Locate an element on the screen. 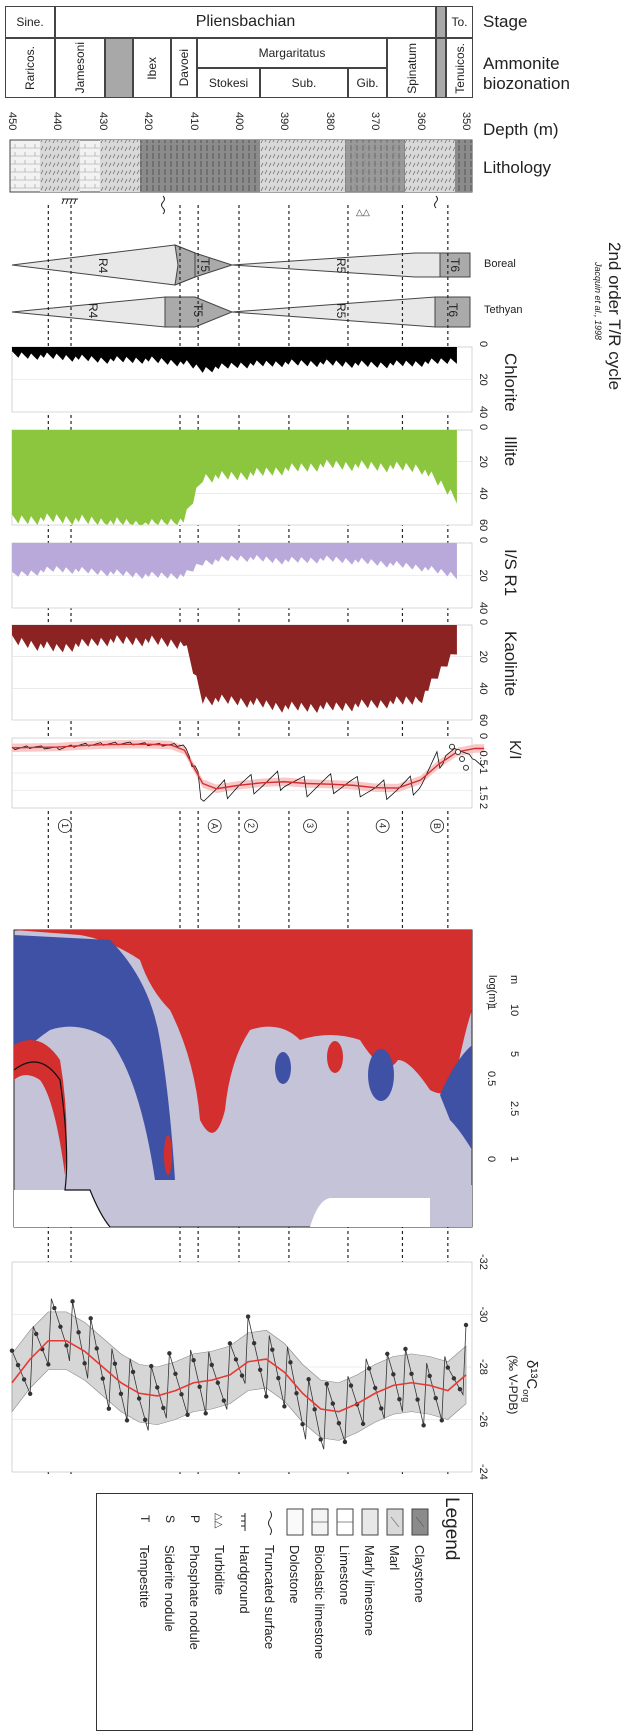 Image resolution: width=630 pixels, height=1733 pixels. wavelet-red-left is located at coordinates (40, 1107).